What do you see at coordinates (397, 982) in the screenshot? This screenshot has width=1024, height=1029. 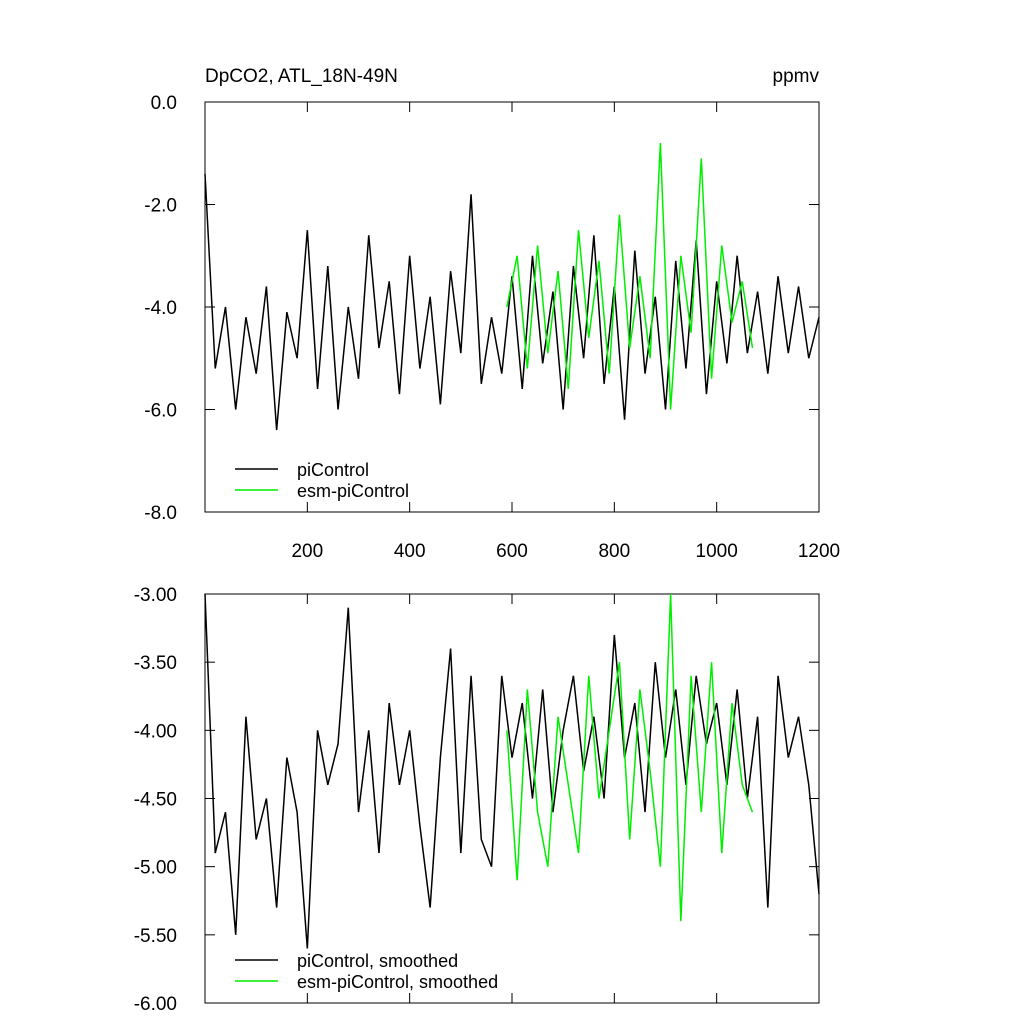 I see `legend-label: esm-piControl, smoothed` at bounding box center [397, 982].